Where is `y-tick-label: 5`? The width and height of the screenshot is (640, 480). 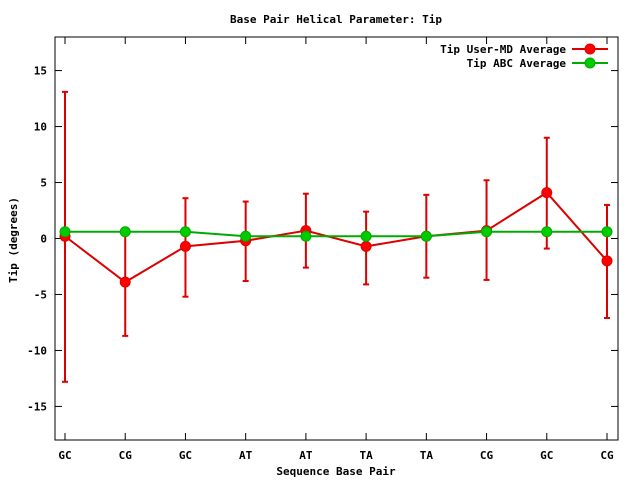
y-tick-label: 5 is located at coordinates (43, 183).